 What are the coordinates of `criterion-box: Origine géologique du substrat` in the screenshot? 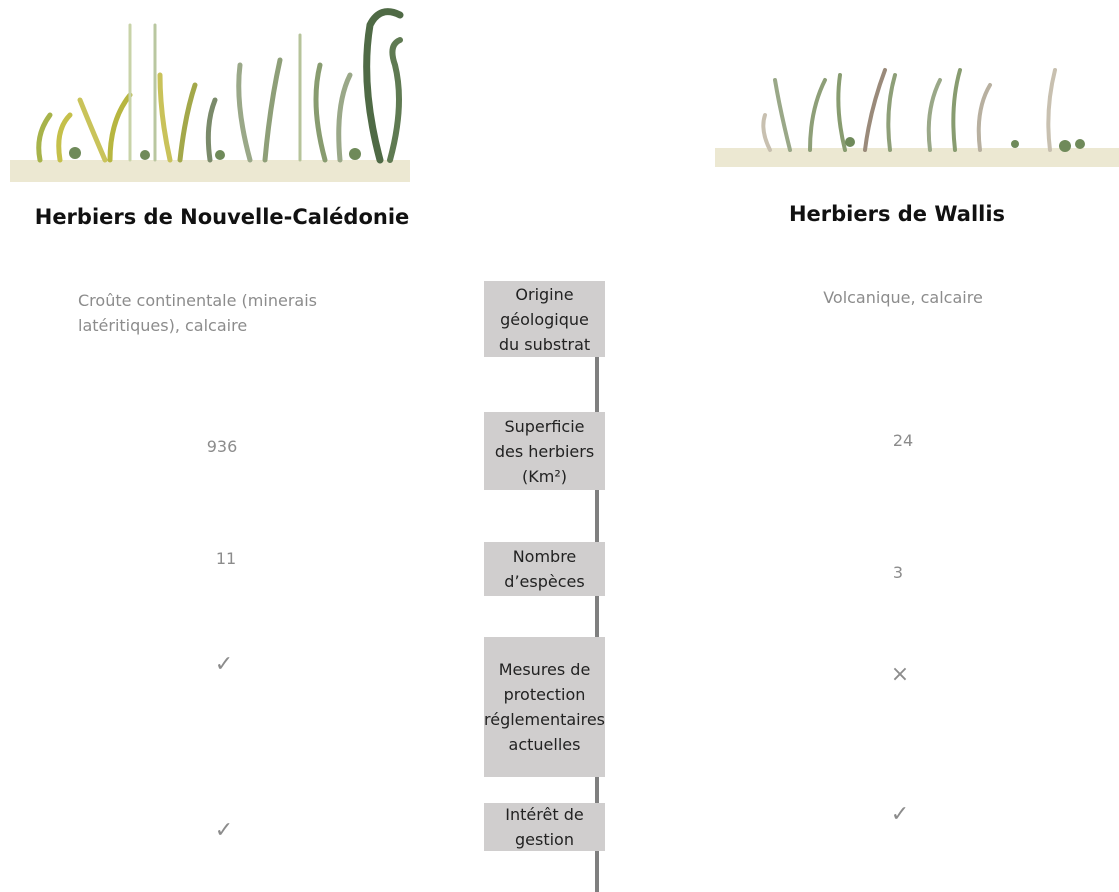 It's located at (544, 319).